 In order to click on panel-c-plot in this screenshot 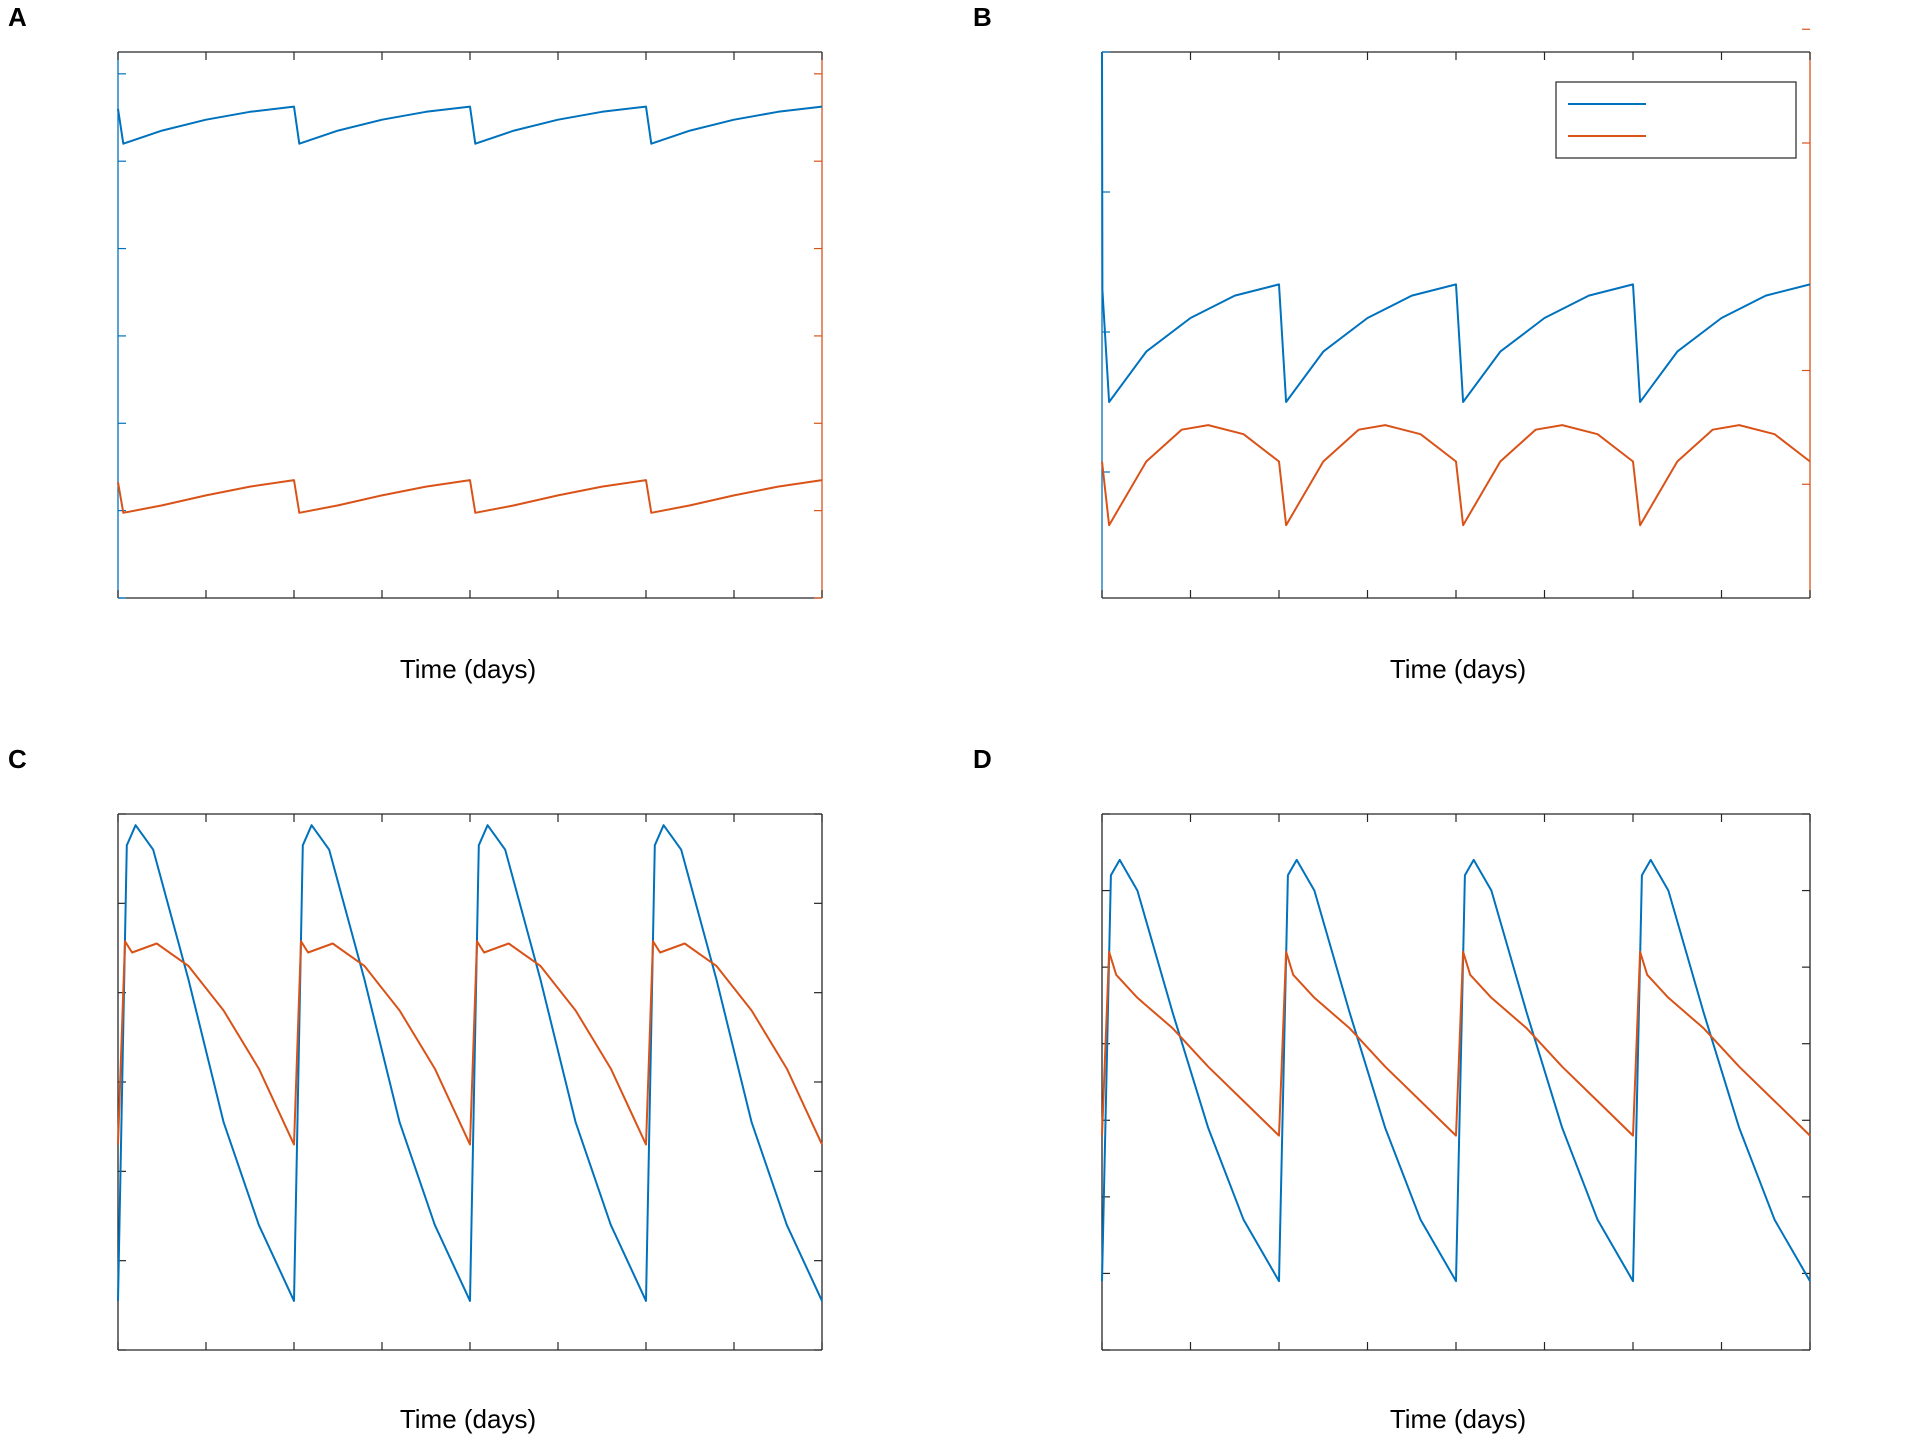, I will do `click(470, 1082)`.